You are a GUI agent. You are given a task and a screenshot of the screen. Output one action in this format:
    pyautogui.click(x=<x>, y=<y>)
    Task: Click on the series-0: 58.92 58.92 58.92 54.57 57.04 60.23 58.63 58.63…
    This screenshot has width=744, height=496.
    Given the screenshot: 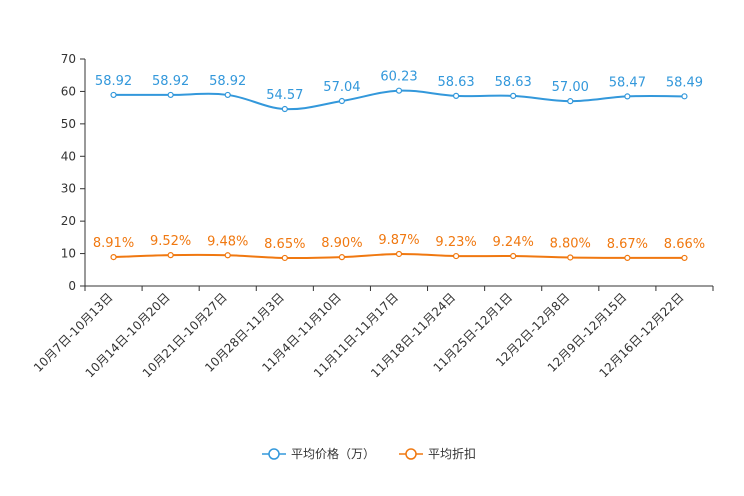 What is the action you would take?
    pyautogui.click(x=399, y=91)
    